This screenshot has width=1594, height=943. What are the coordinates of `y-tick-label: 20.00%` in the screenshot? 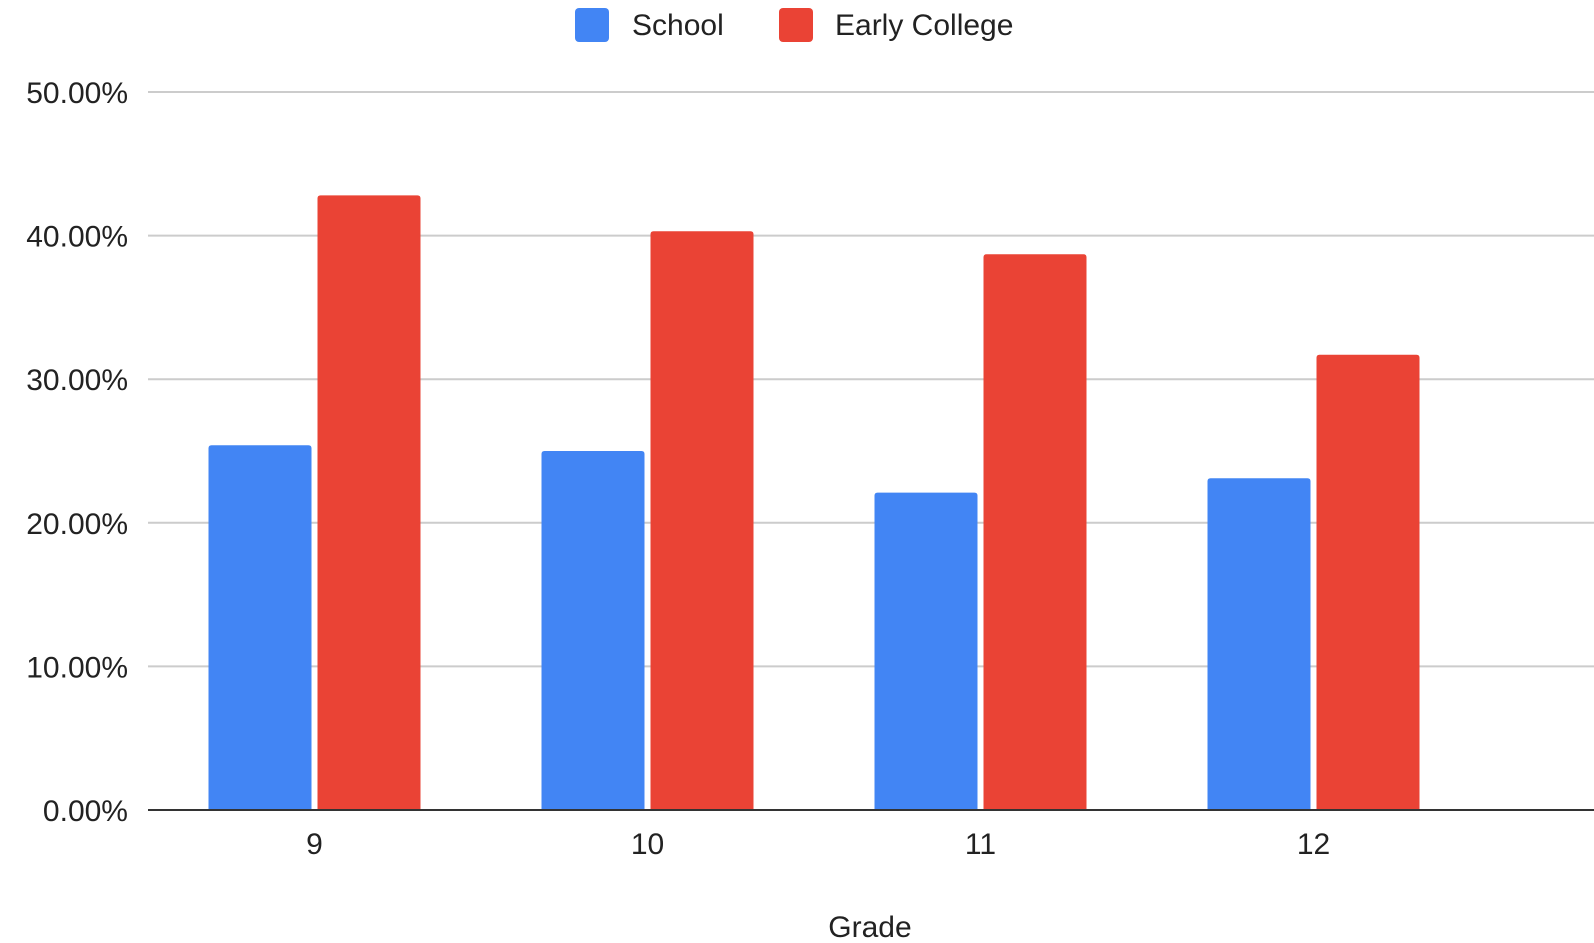 It's located at (77, 524).